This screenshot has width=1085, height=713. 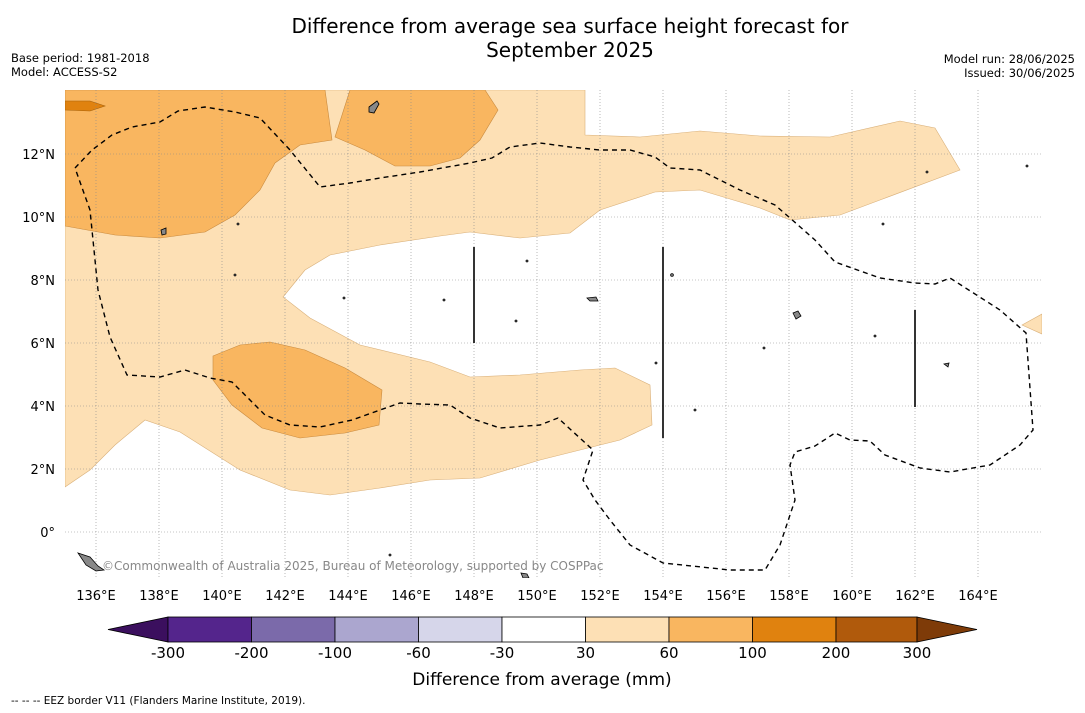 I want to click on cb-tick-7: 60, so click(x=668, y=653).